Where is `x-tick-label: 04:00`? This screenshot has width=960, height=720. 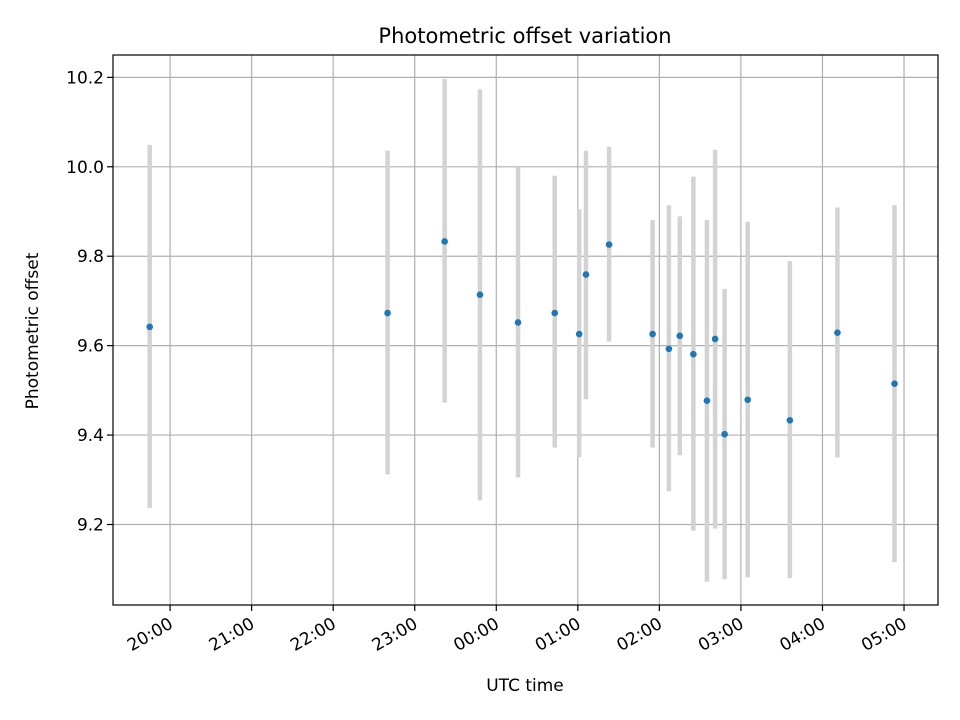
x-tick-label: 04:00 is located at coordinates (803, 635).